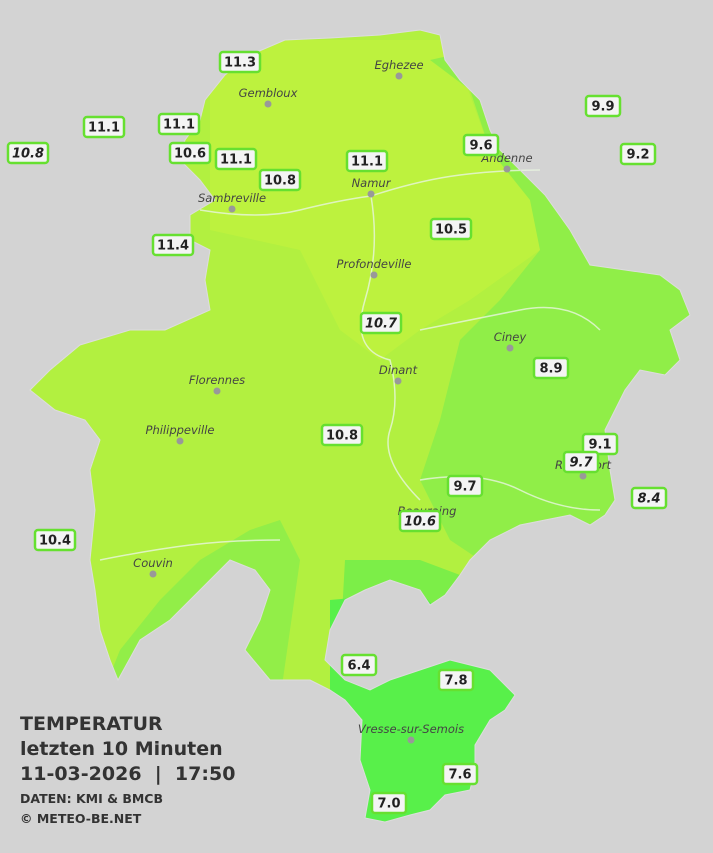 The image size is (713, 853). Describe the element at coordinates (374, 264) in the screenshot. I see `city-label: Profondeville` at that location.